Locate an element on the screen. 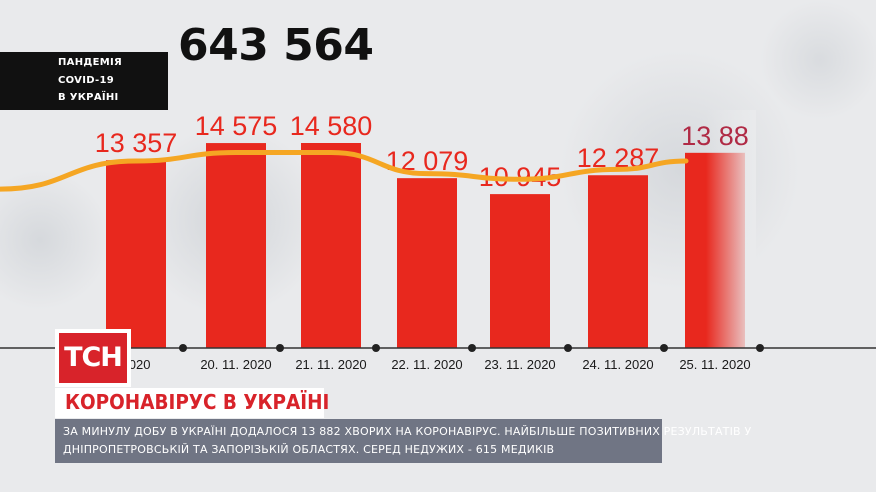 The image size is (876, 492). total-cases: 643 564 is located at coordinates (276, 45).